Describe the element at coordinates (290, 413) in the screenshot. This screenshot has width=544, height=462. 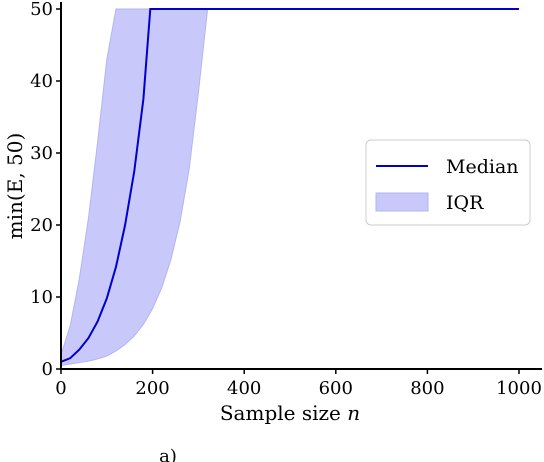
I see `x-axis-title: Sample size n` at that location.